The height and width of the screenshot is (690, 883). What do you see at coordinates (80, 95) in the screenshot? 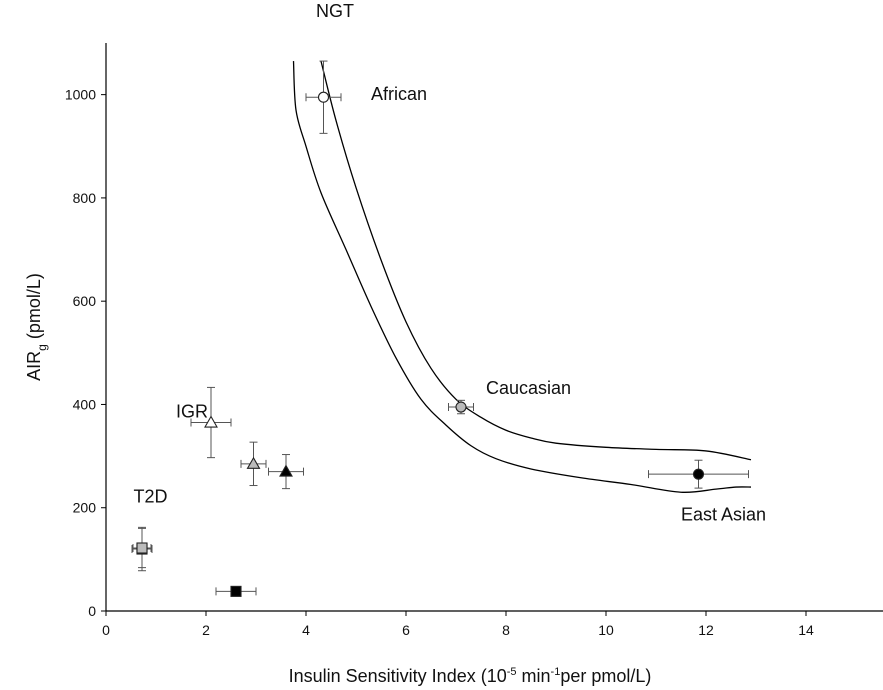
I see `y-tick-label: 1000` at bounding box center [80, 95].